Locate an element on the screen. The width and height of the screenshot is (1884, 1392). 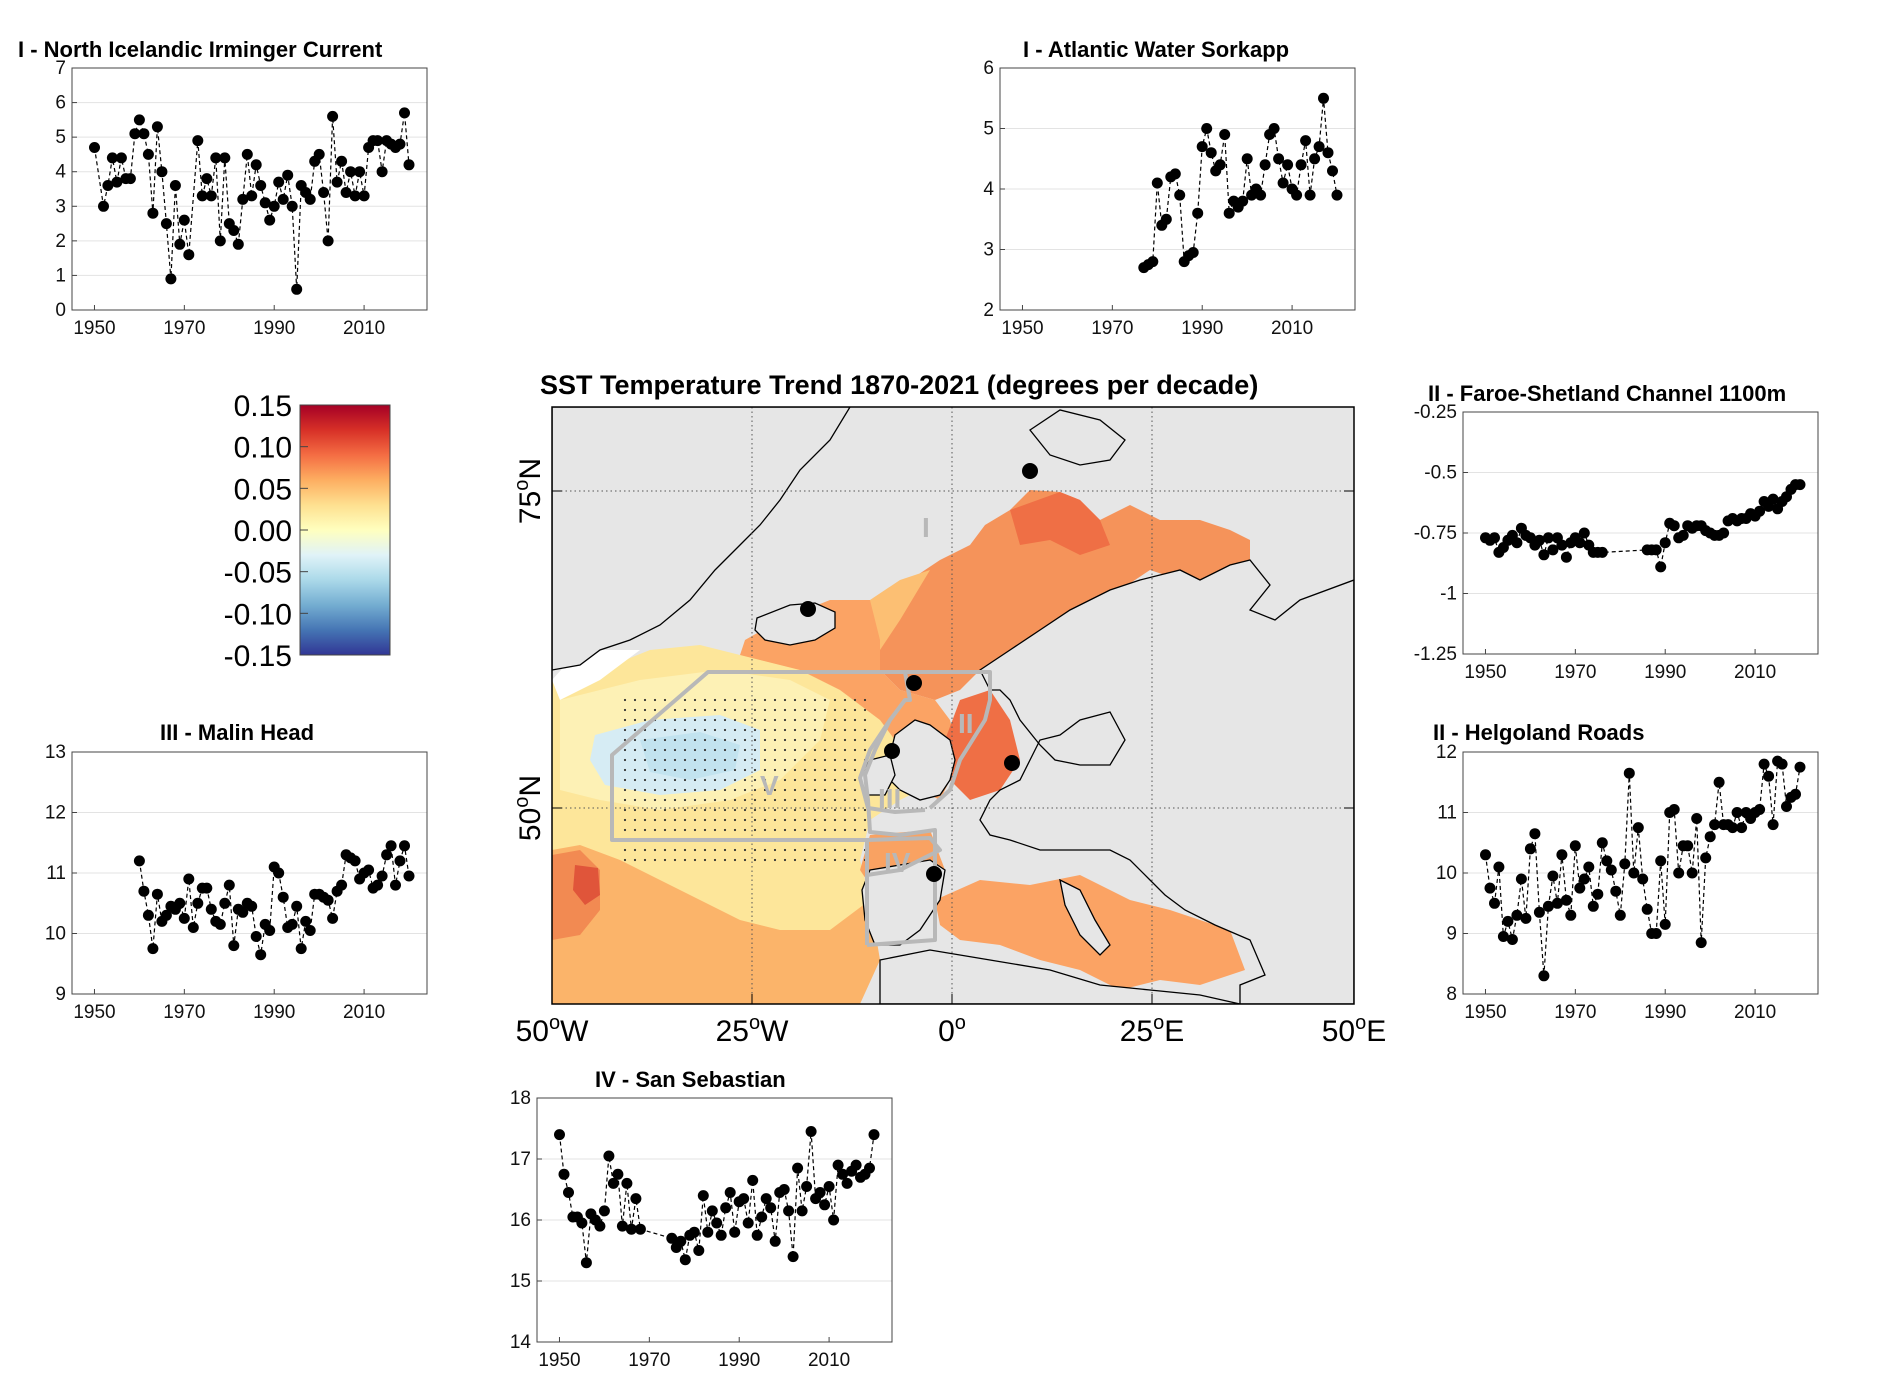
map-xtick-sup: o is located at coordinates (1360, 1023).